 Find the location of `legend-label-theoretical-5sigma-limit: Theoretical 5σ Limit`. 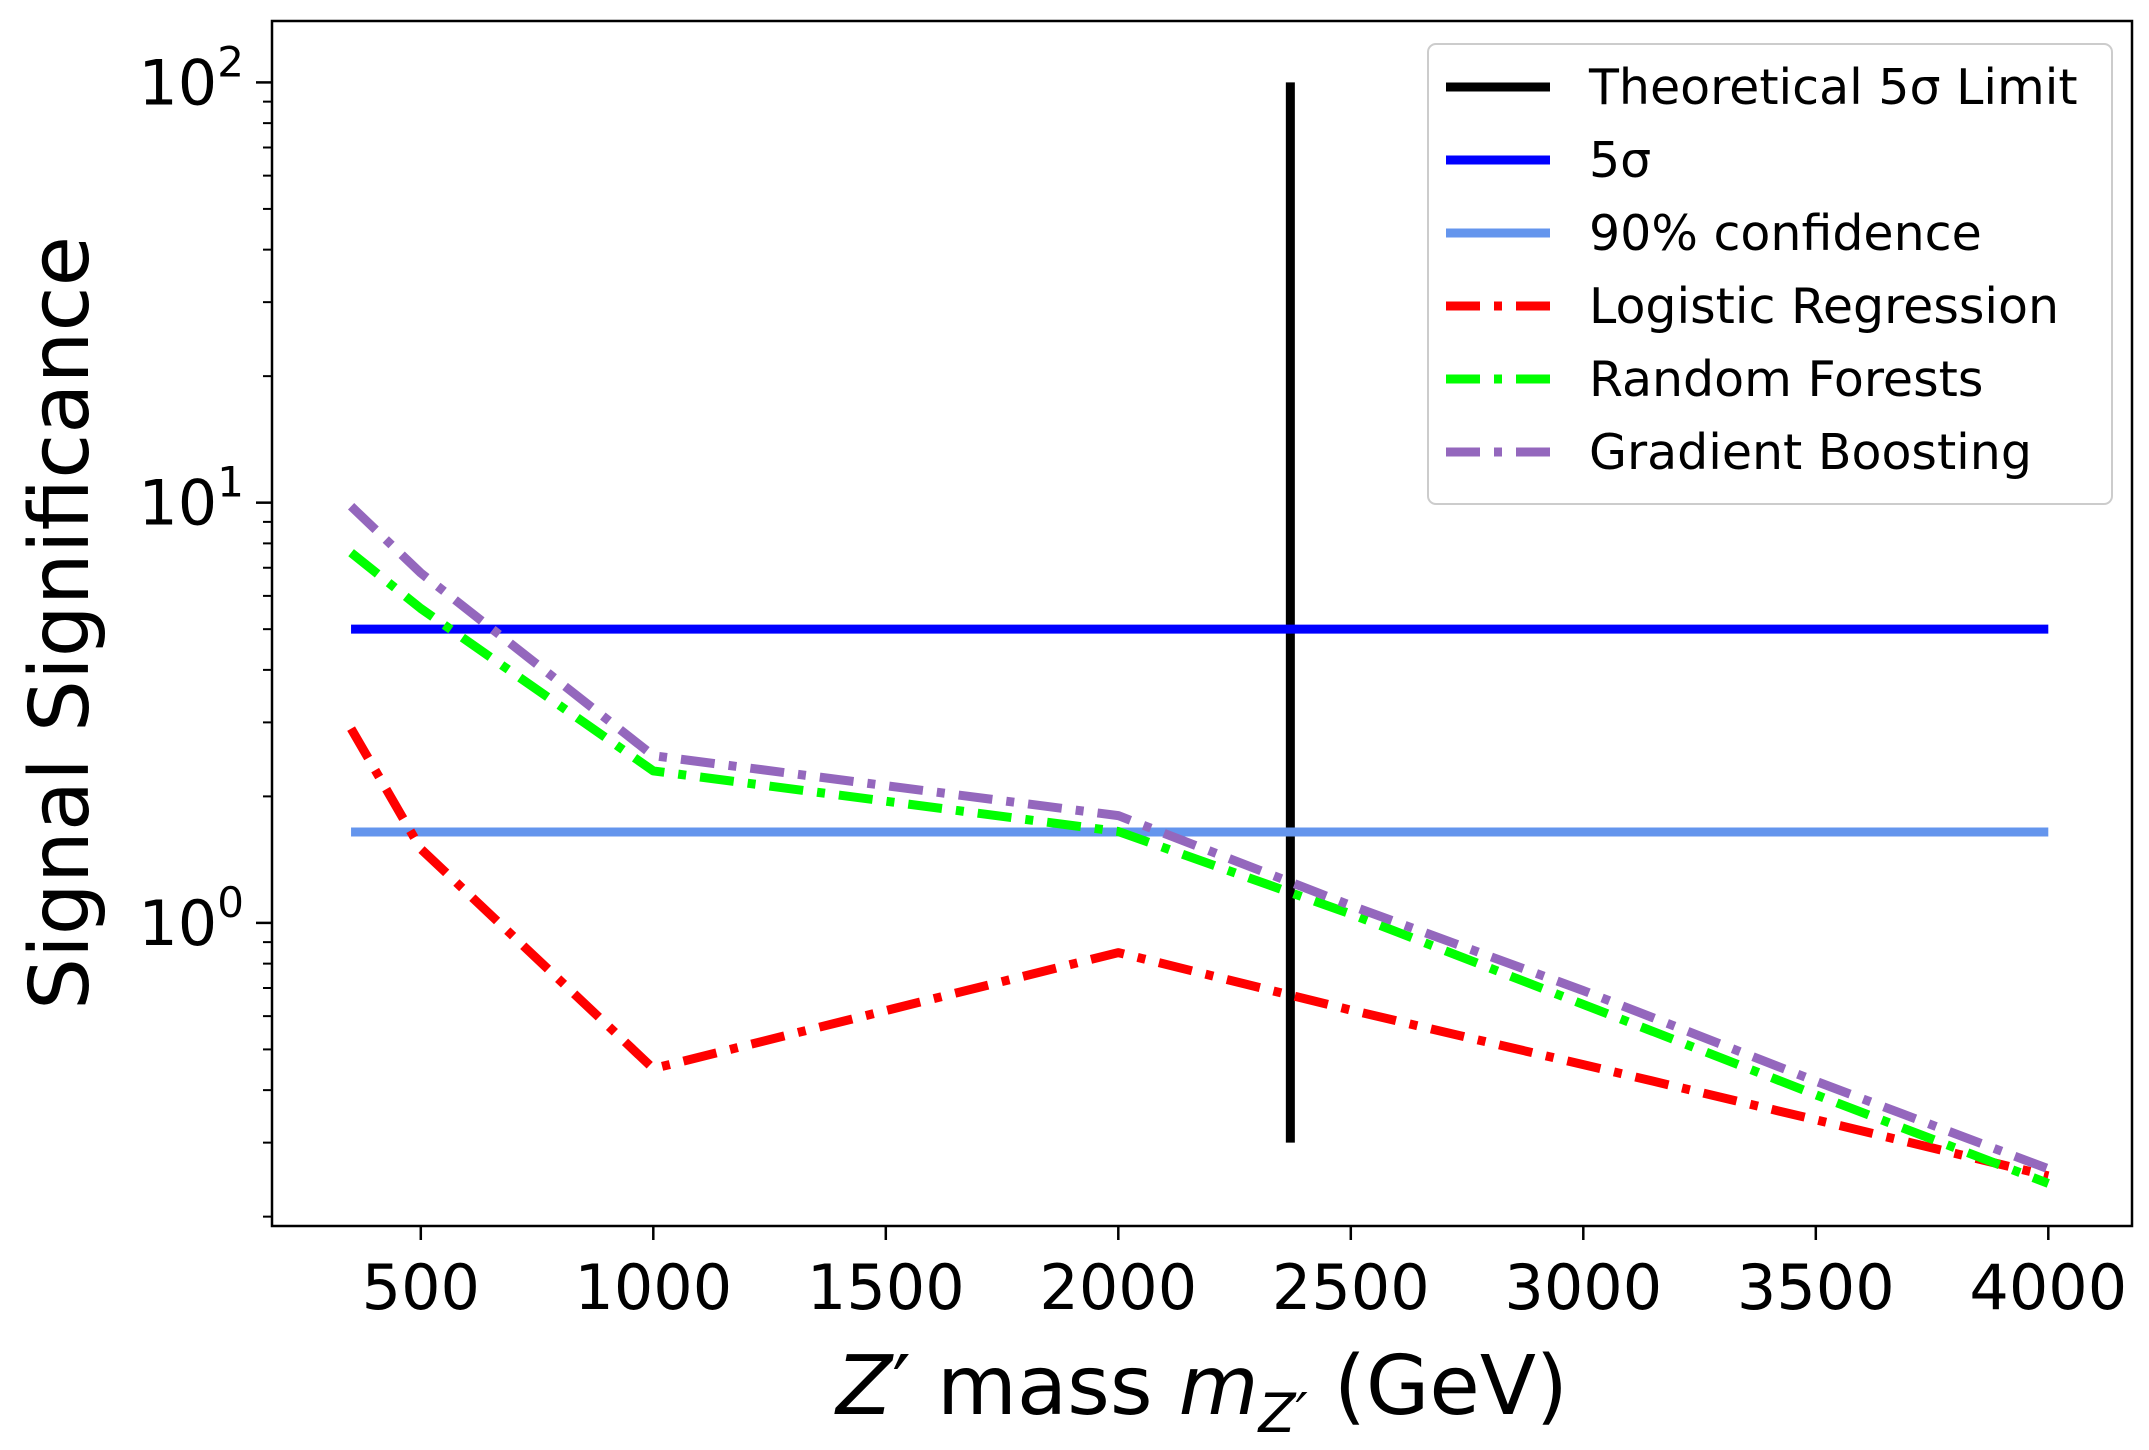

legend-label-theoretical-5sigma-limit: Theoretical 5σ Limit is located at coordinates (1833, 87).